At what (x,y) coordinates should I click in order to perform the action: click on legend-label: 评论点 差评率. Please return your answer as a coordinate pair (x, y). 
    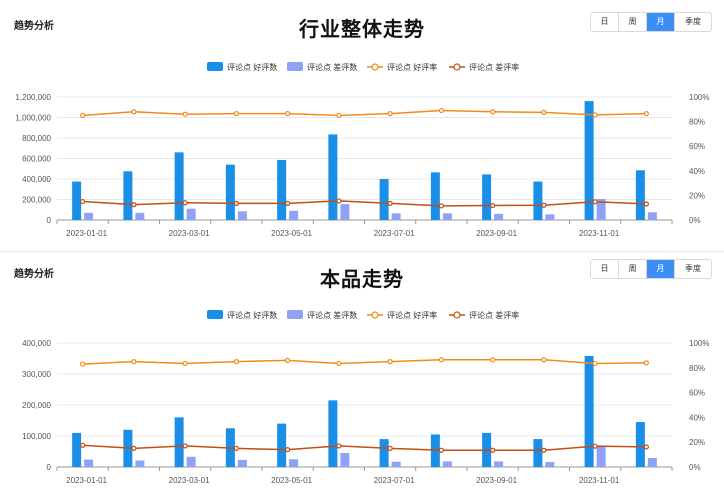
    Looking at the image, I should click on (494, 315).